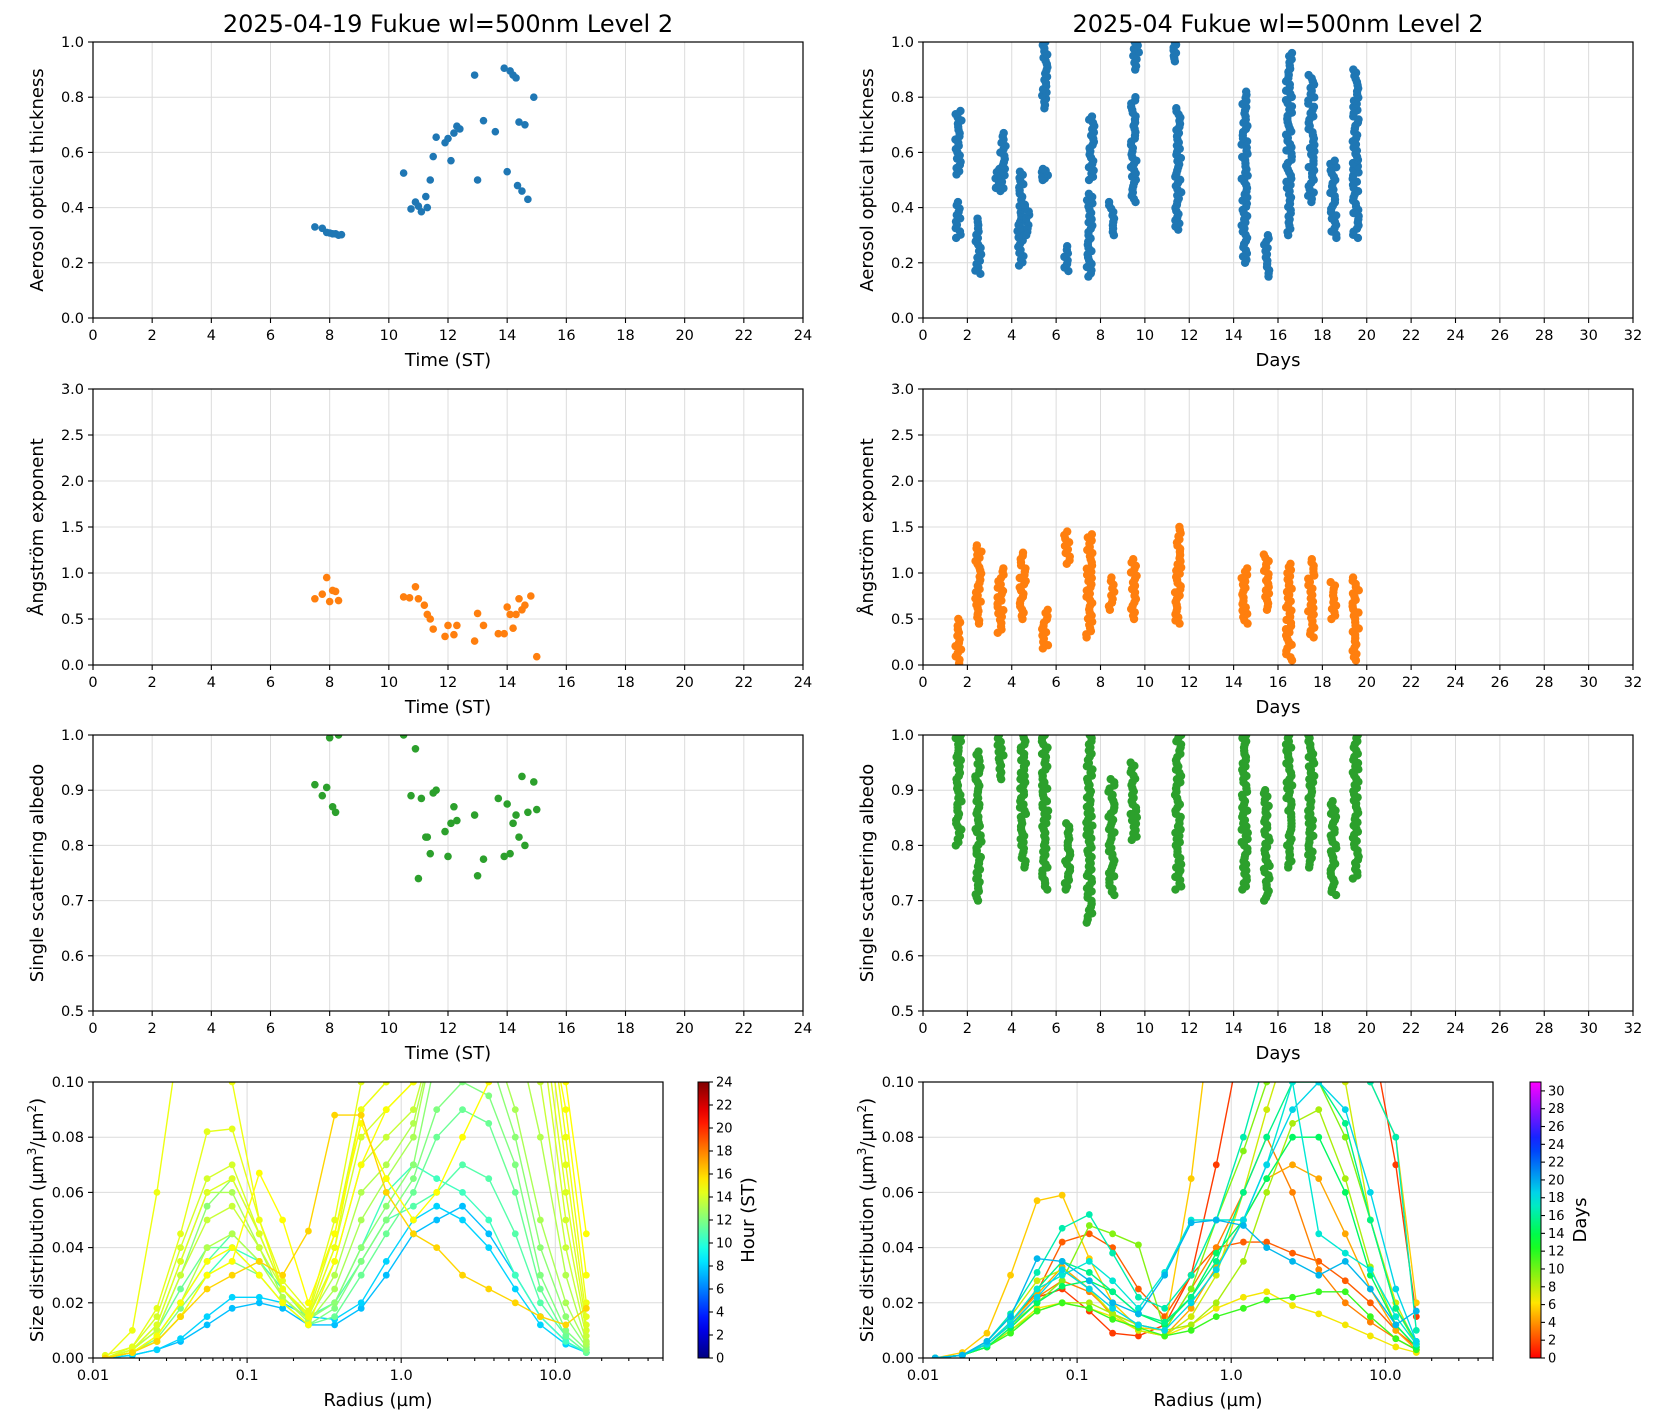 Image resolution: width=1654 pixels, height=1420 pixels. What do you see at coordinates (1556, 1234) in the screenshot?
I see `colorbar-tick-label: 14` at bounding box center [1556, 1234].